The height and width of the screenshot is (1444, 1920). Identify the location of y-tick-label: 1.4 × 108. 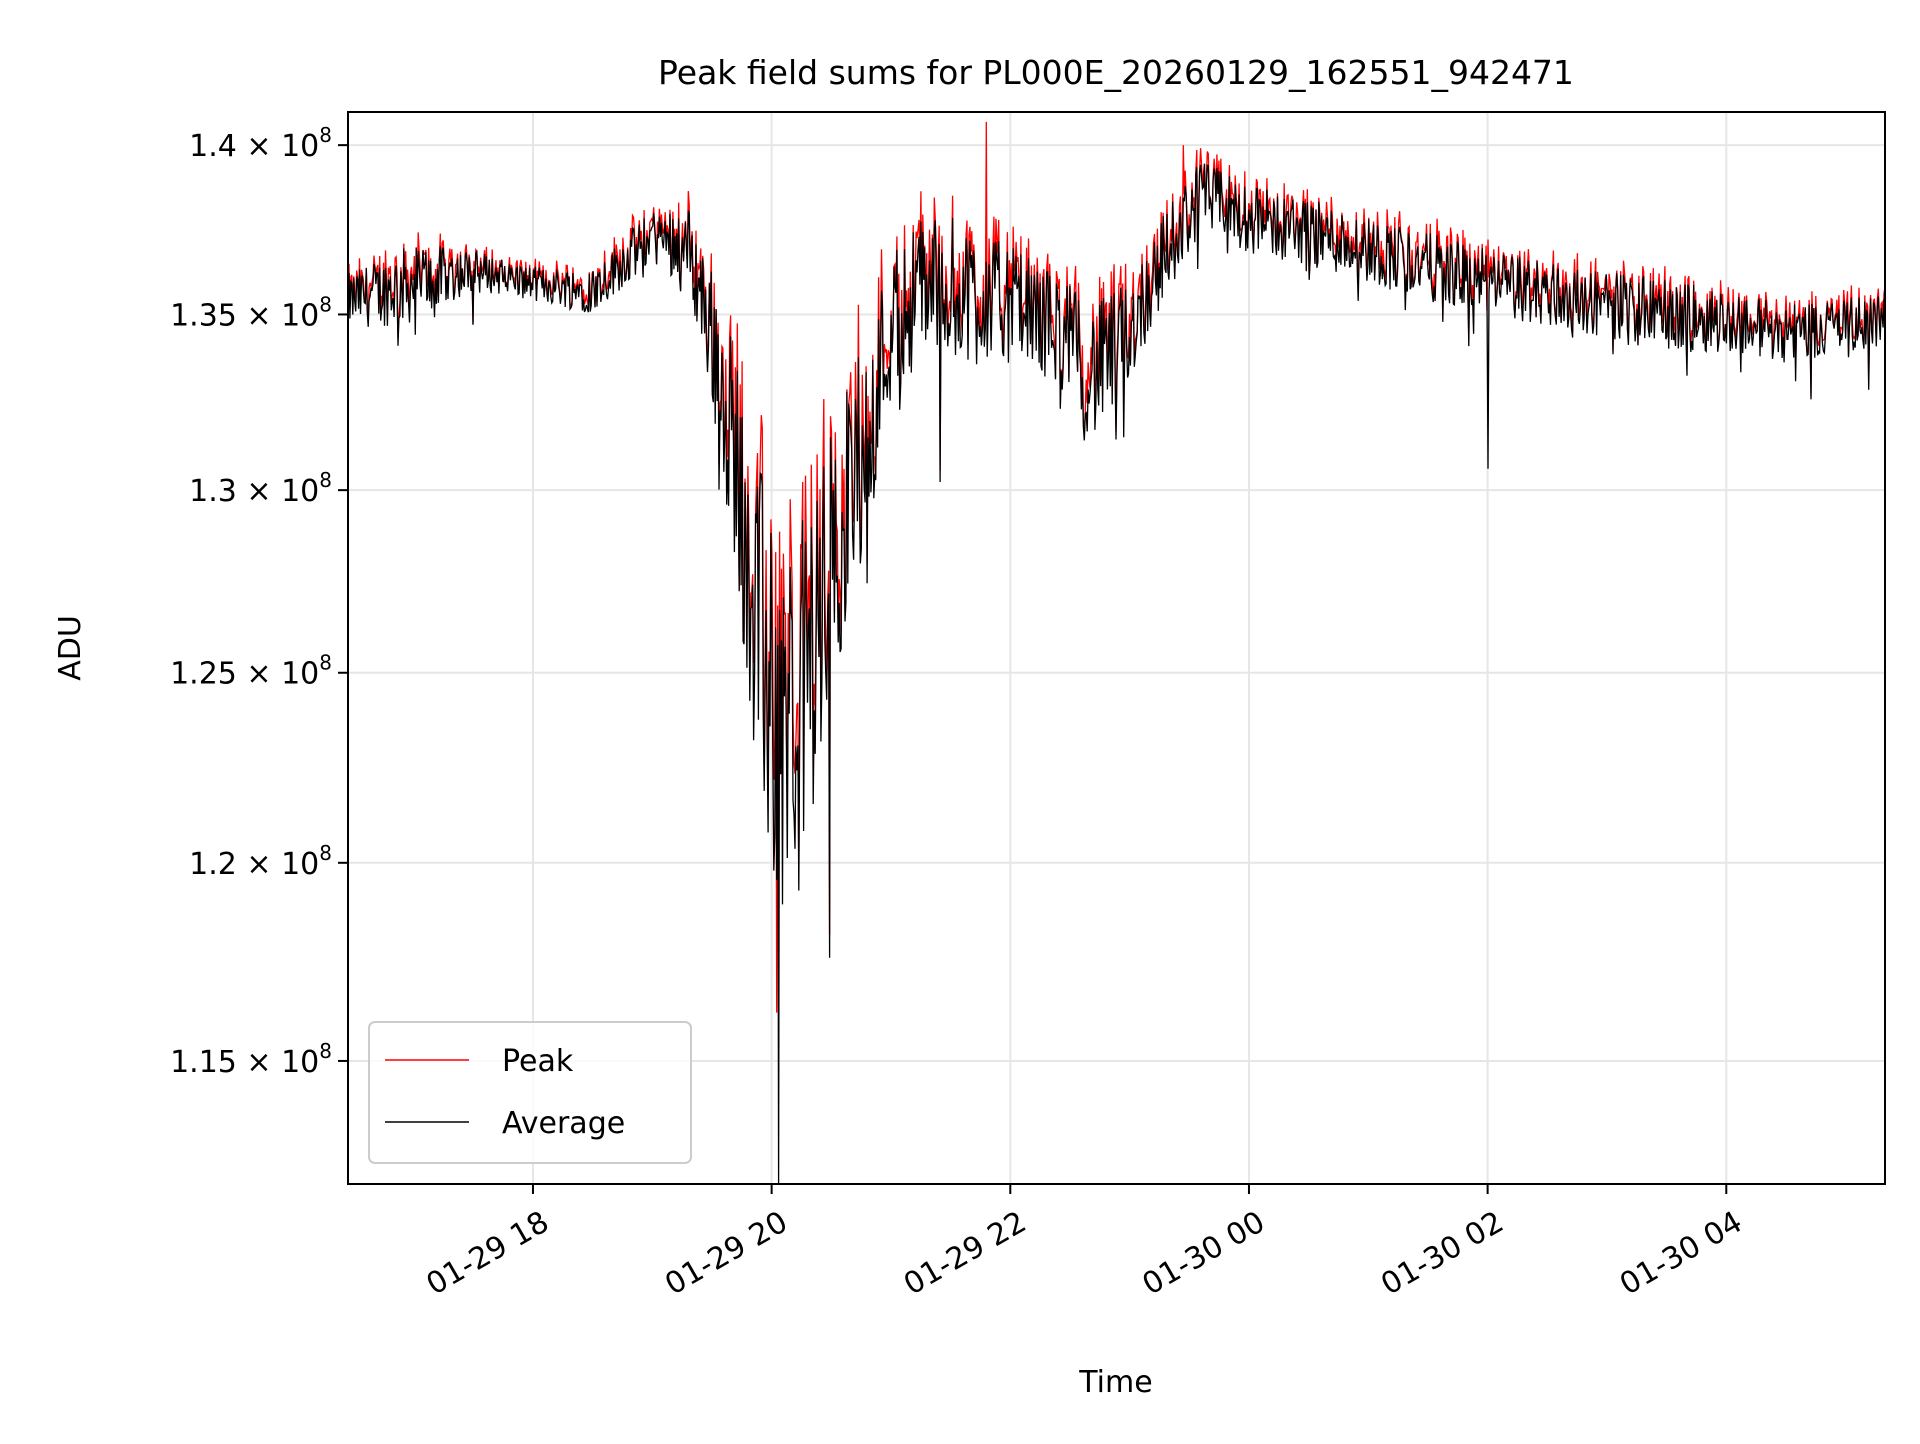
(260, 143).